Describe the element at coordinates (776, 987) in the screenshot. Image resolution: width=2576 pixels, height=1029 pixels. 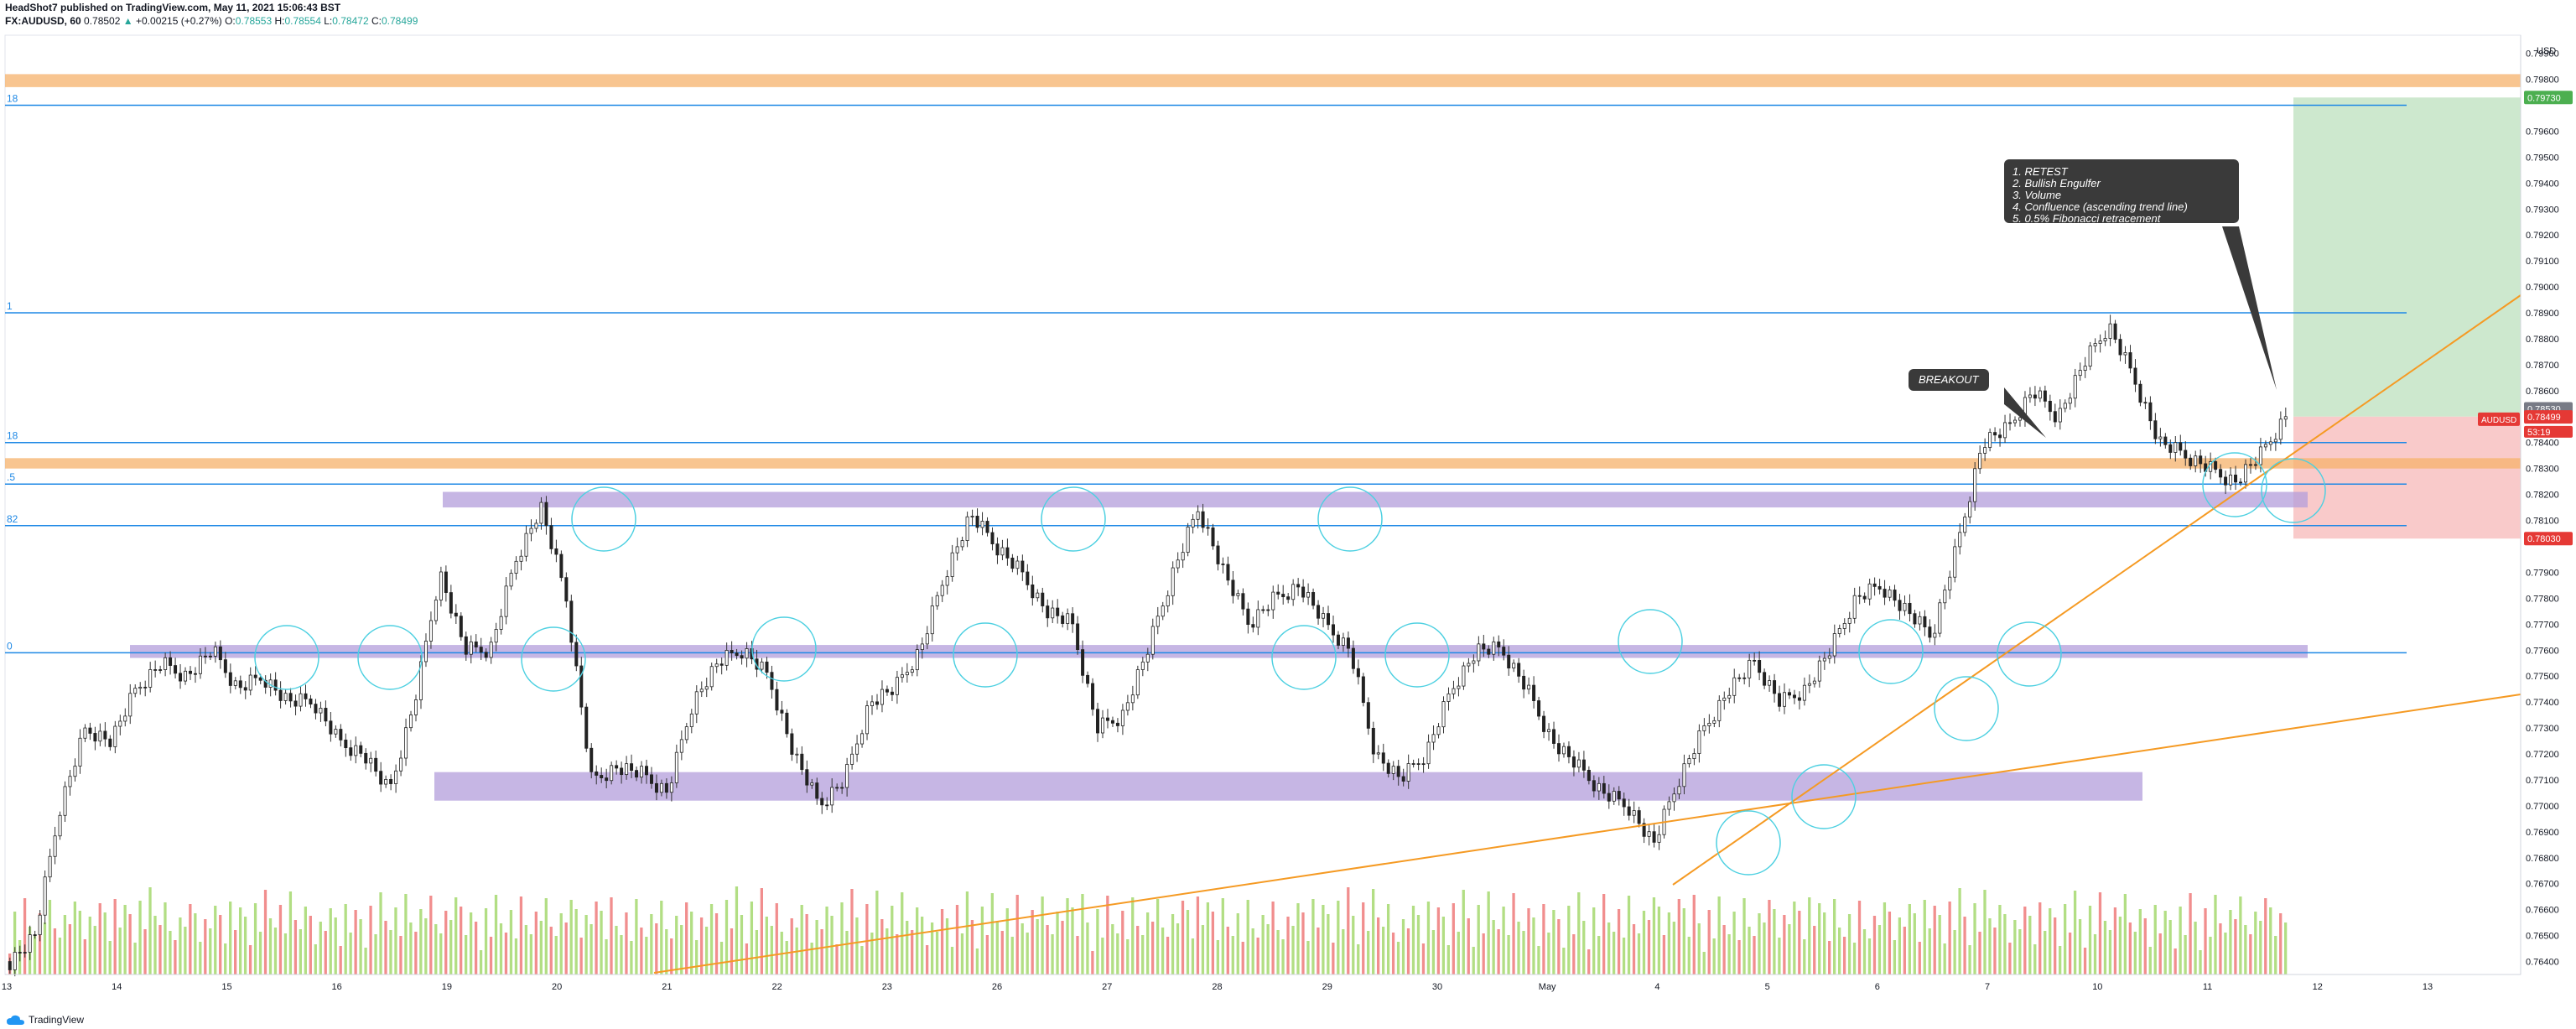
I see `time-axis-label: 22` at that location.